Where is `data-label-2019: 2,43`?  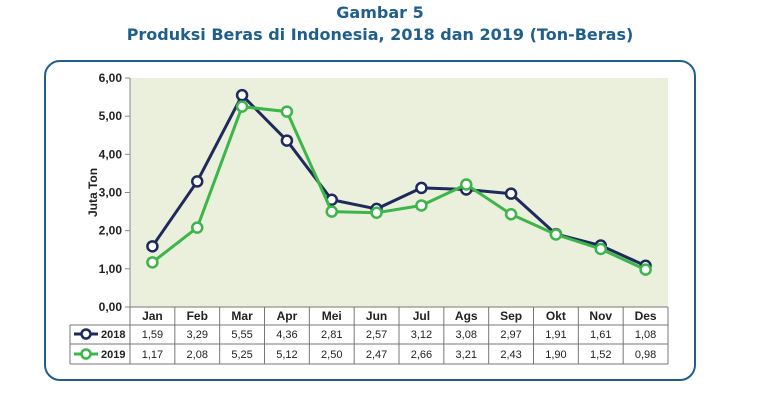 data-label-2019: 2,43 is located at coordinates (510, 355).